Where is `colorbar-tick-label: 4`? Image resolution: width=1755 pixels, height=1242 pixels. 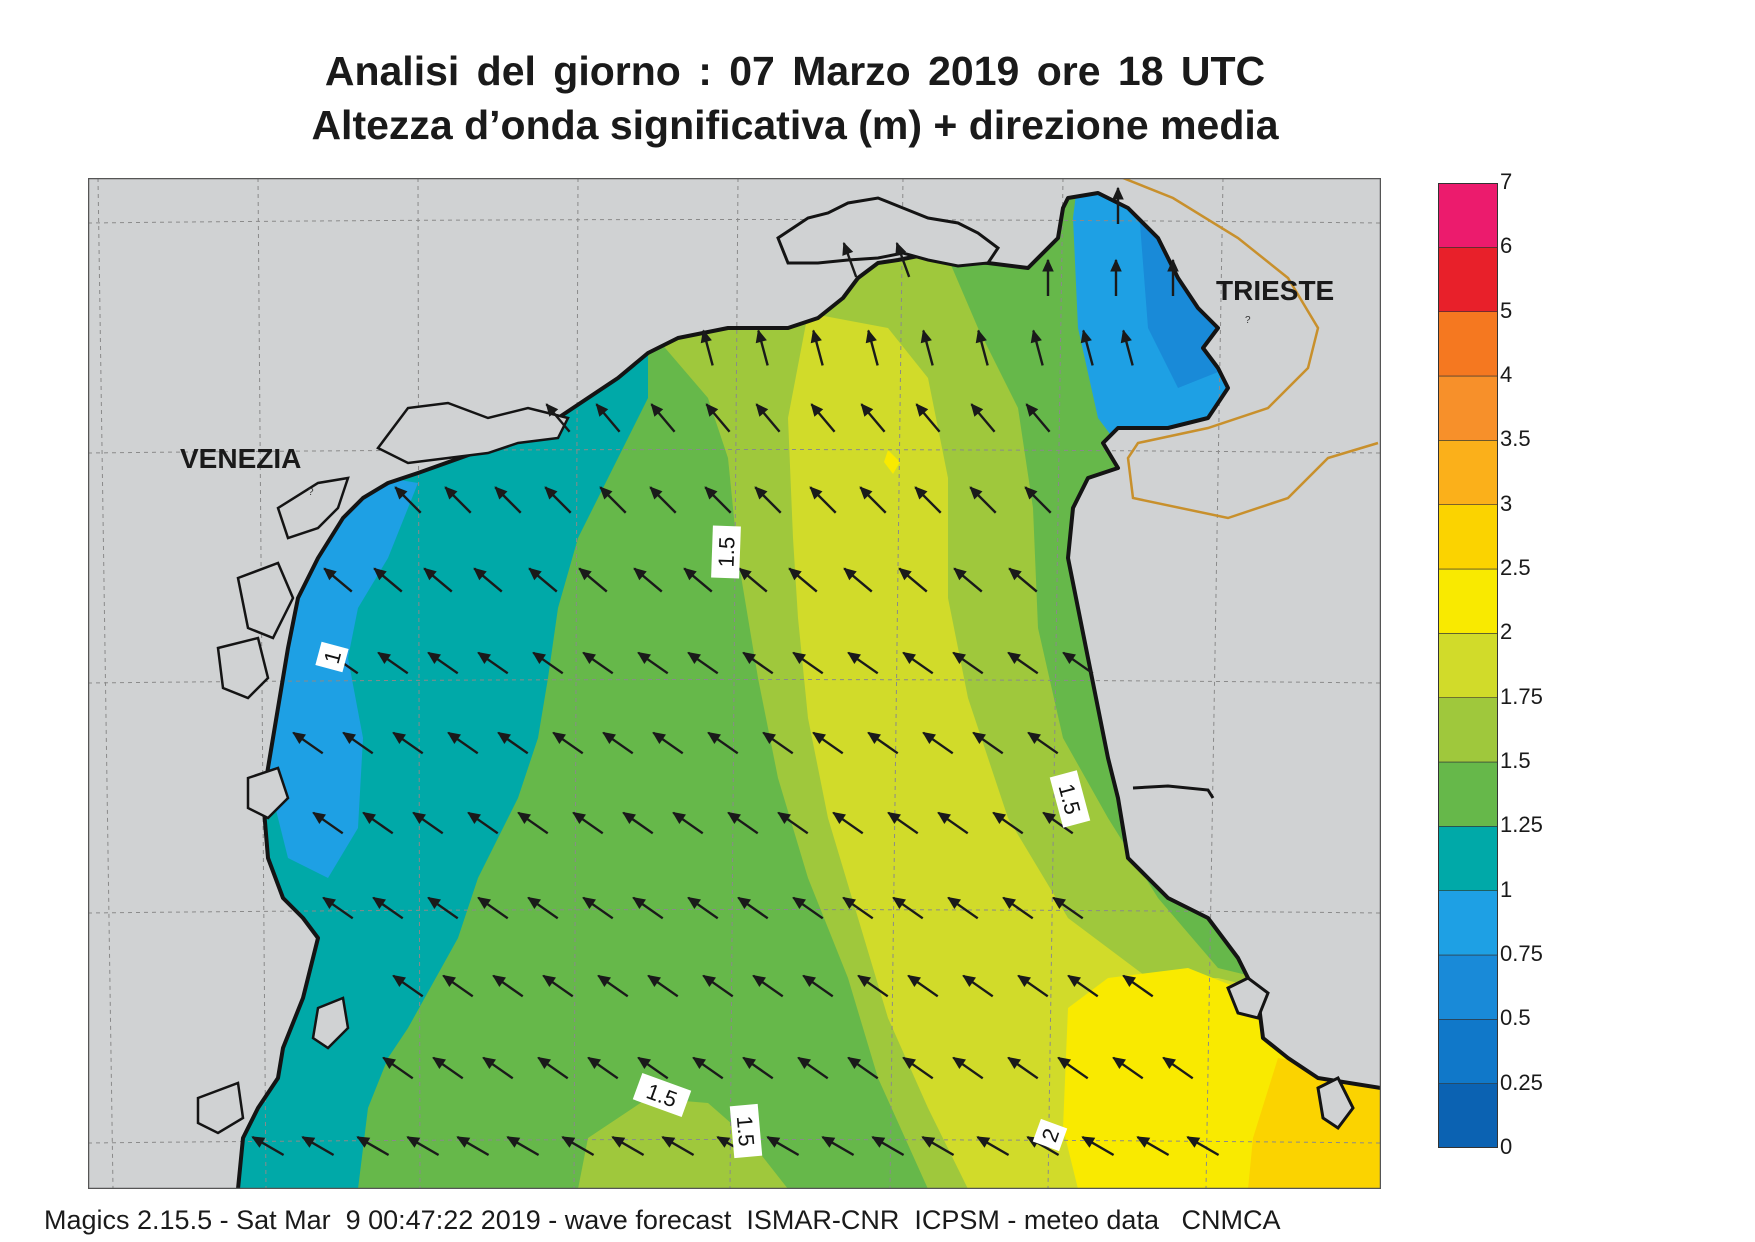 colorbar-tick-label: 4 is located at coordinates (1506, 374).